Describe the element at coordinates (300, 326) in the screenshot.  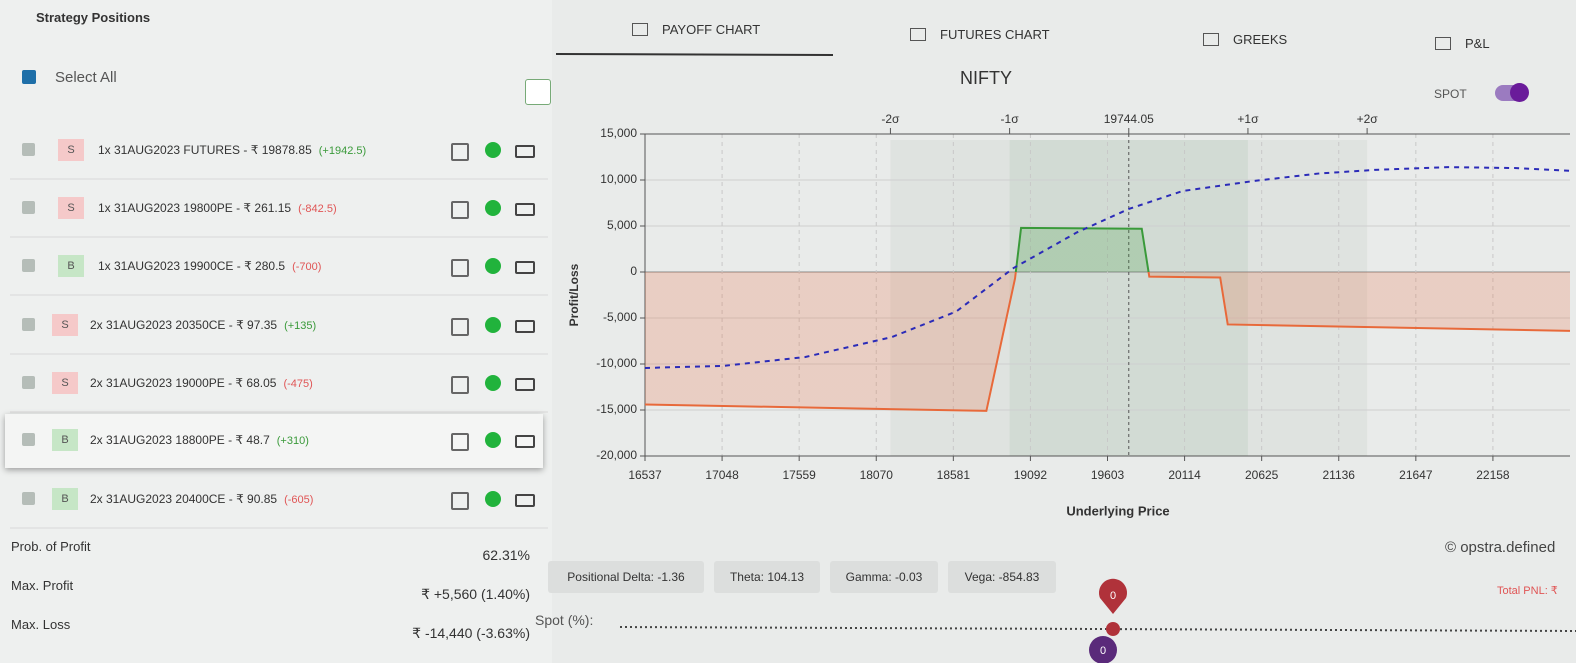
I see `position-pnl: (+135)` at that location.